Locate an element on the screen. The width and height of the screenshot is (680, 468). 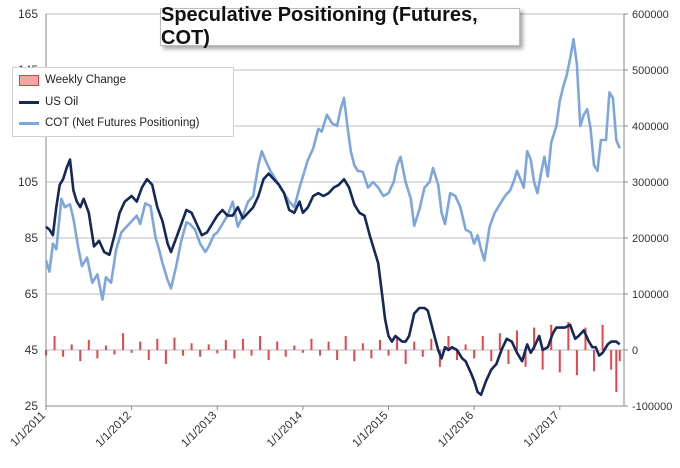
x-axis-tick-label: 1/1/2014 is located at coordinates (285, 429).